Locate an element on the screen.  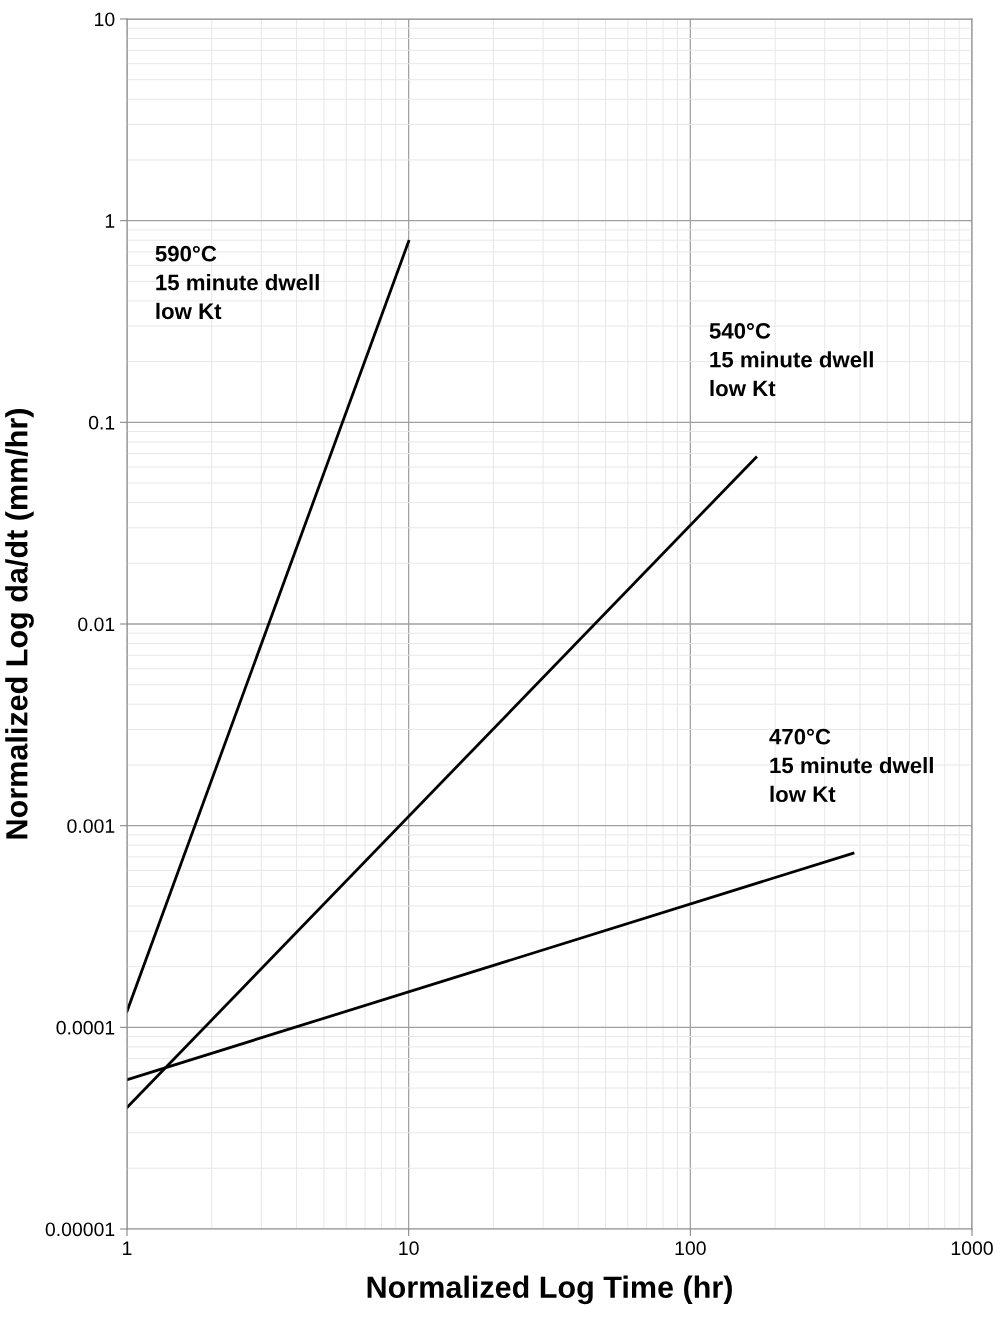
y-tick-label: 1 is located at coordinates (110, 221).